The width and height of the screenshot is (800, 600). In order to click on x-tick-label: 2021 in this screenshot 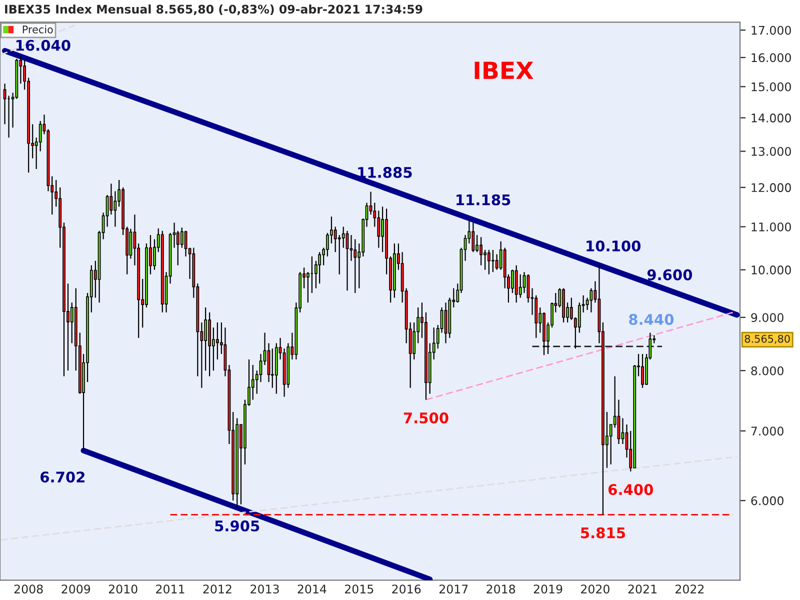, I will do `click(642, 589)`.